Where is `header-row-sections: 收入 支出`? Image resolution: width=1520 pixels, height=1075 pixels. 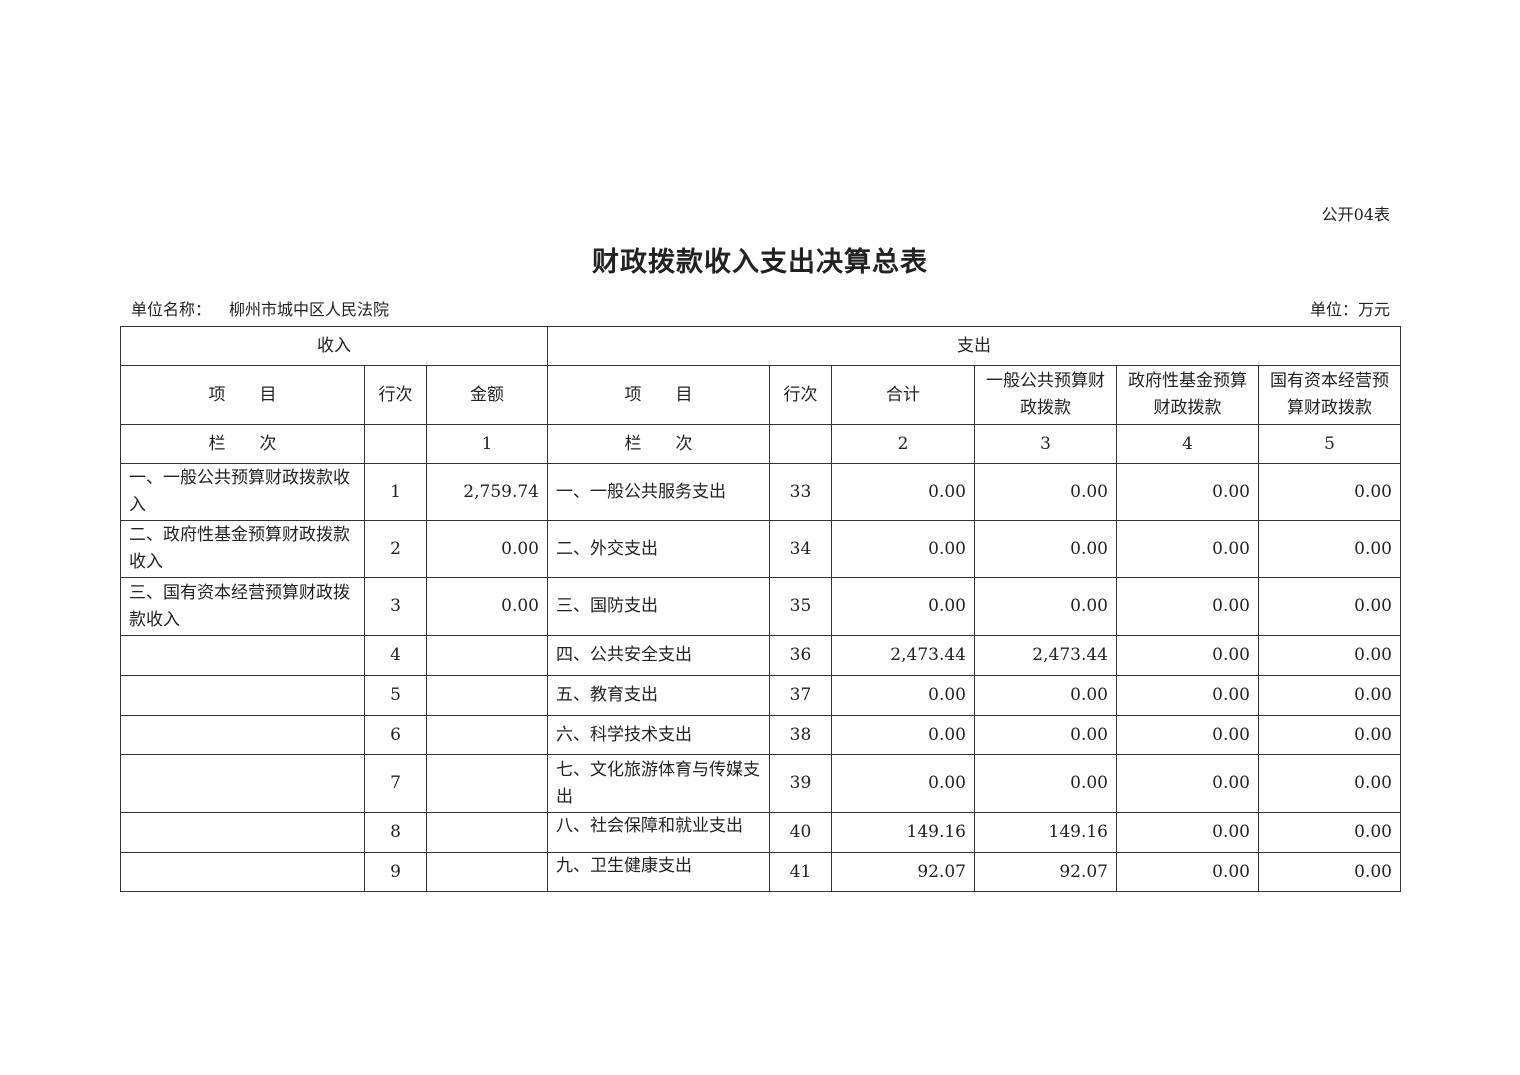 header-row-sections: 收入 支出 is located at coordinates (760, 346).